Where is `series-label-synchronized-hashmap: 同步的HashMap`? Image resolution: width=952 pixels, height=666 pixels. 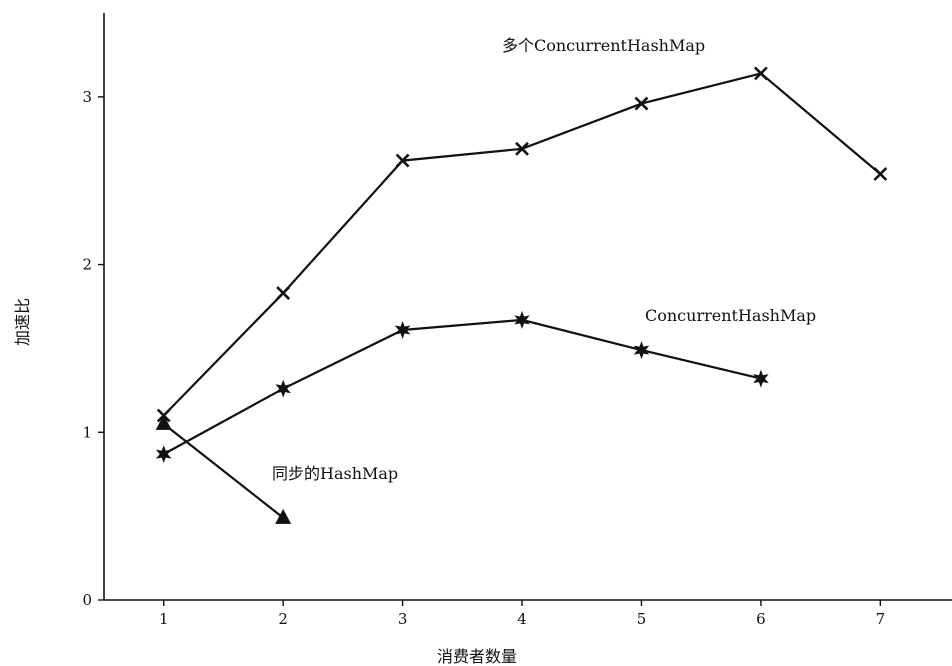 series-label-synchronized-hashmap: 同步的HashMap is located at coordinates (335, 473).